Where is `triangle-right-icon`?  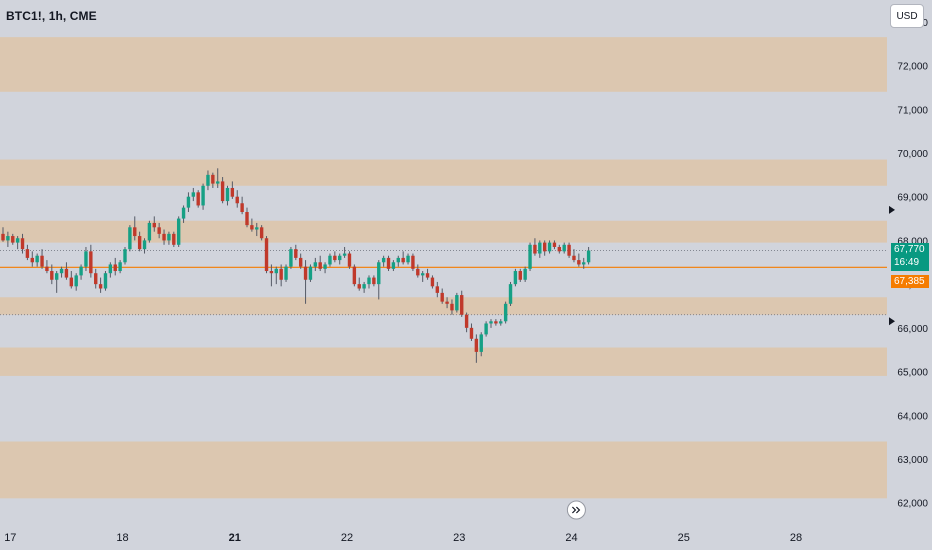
triangle-right-icon is located at coordinates (892, 321).